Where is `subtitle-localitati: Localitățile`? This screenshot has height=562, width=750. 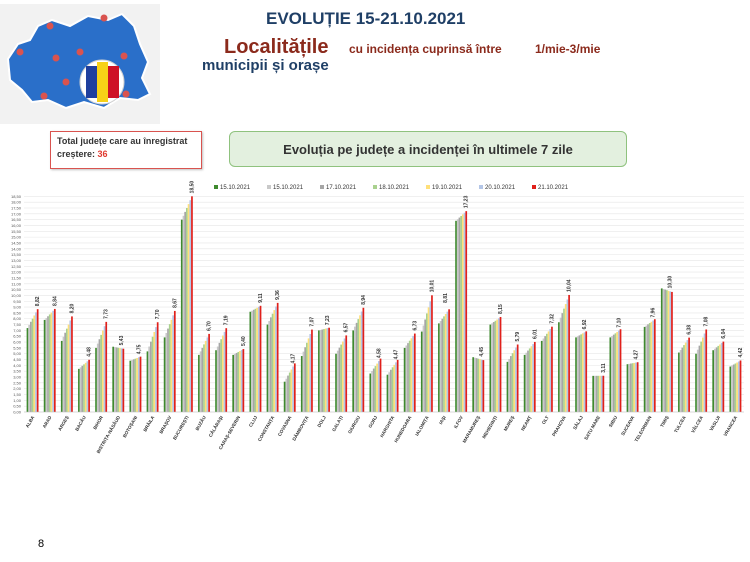
subtitle-localitati: Localitățile is located at coordinates (276, 47).